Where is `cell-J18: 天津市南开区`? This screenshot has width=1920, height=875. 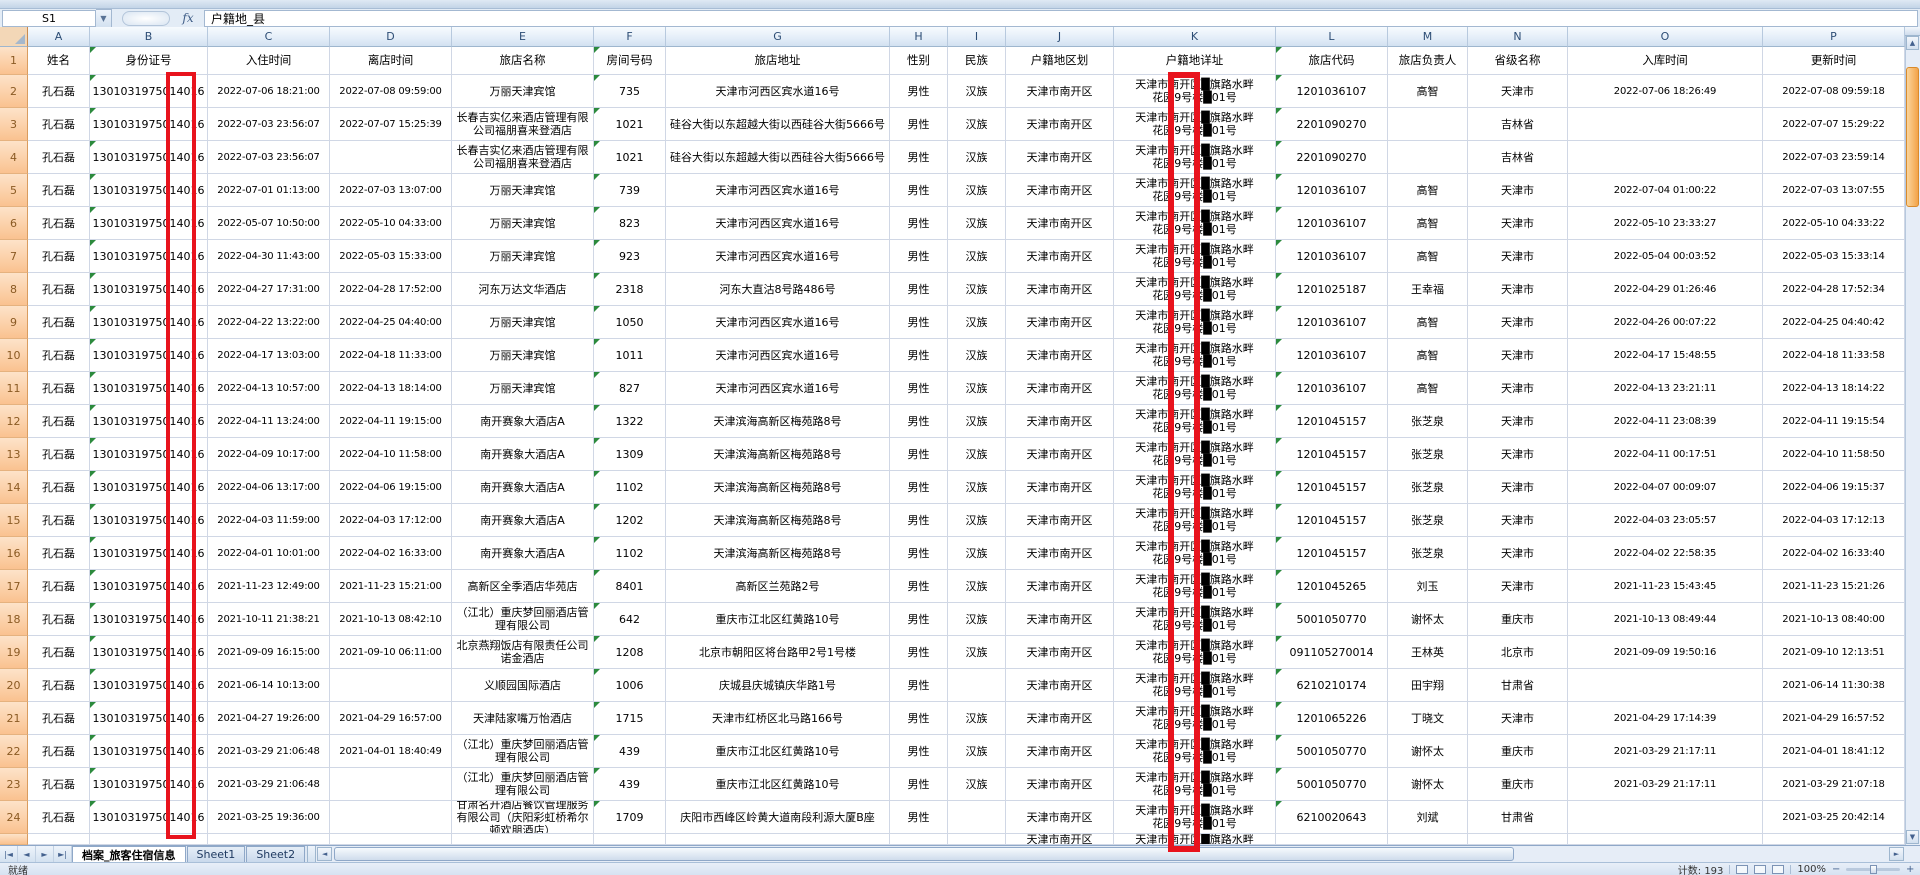
cell-J18: 天津市南开区 is located at coordinates (1060, 619).